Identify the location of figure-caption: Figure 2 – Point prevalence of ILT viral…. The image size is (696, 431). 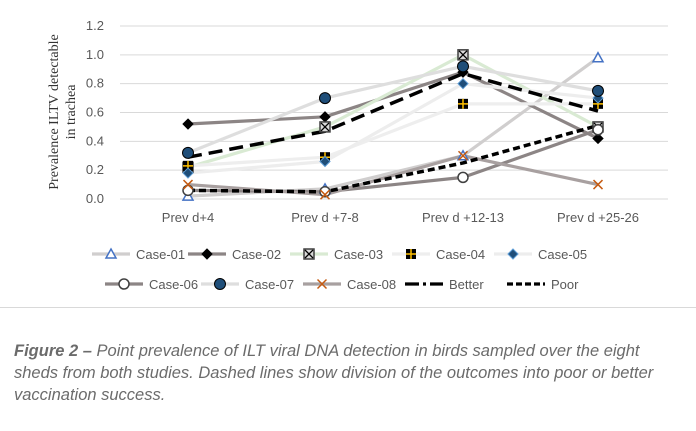
(344, 373).